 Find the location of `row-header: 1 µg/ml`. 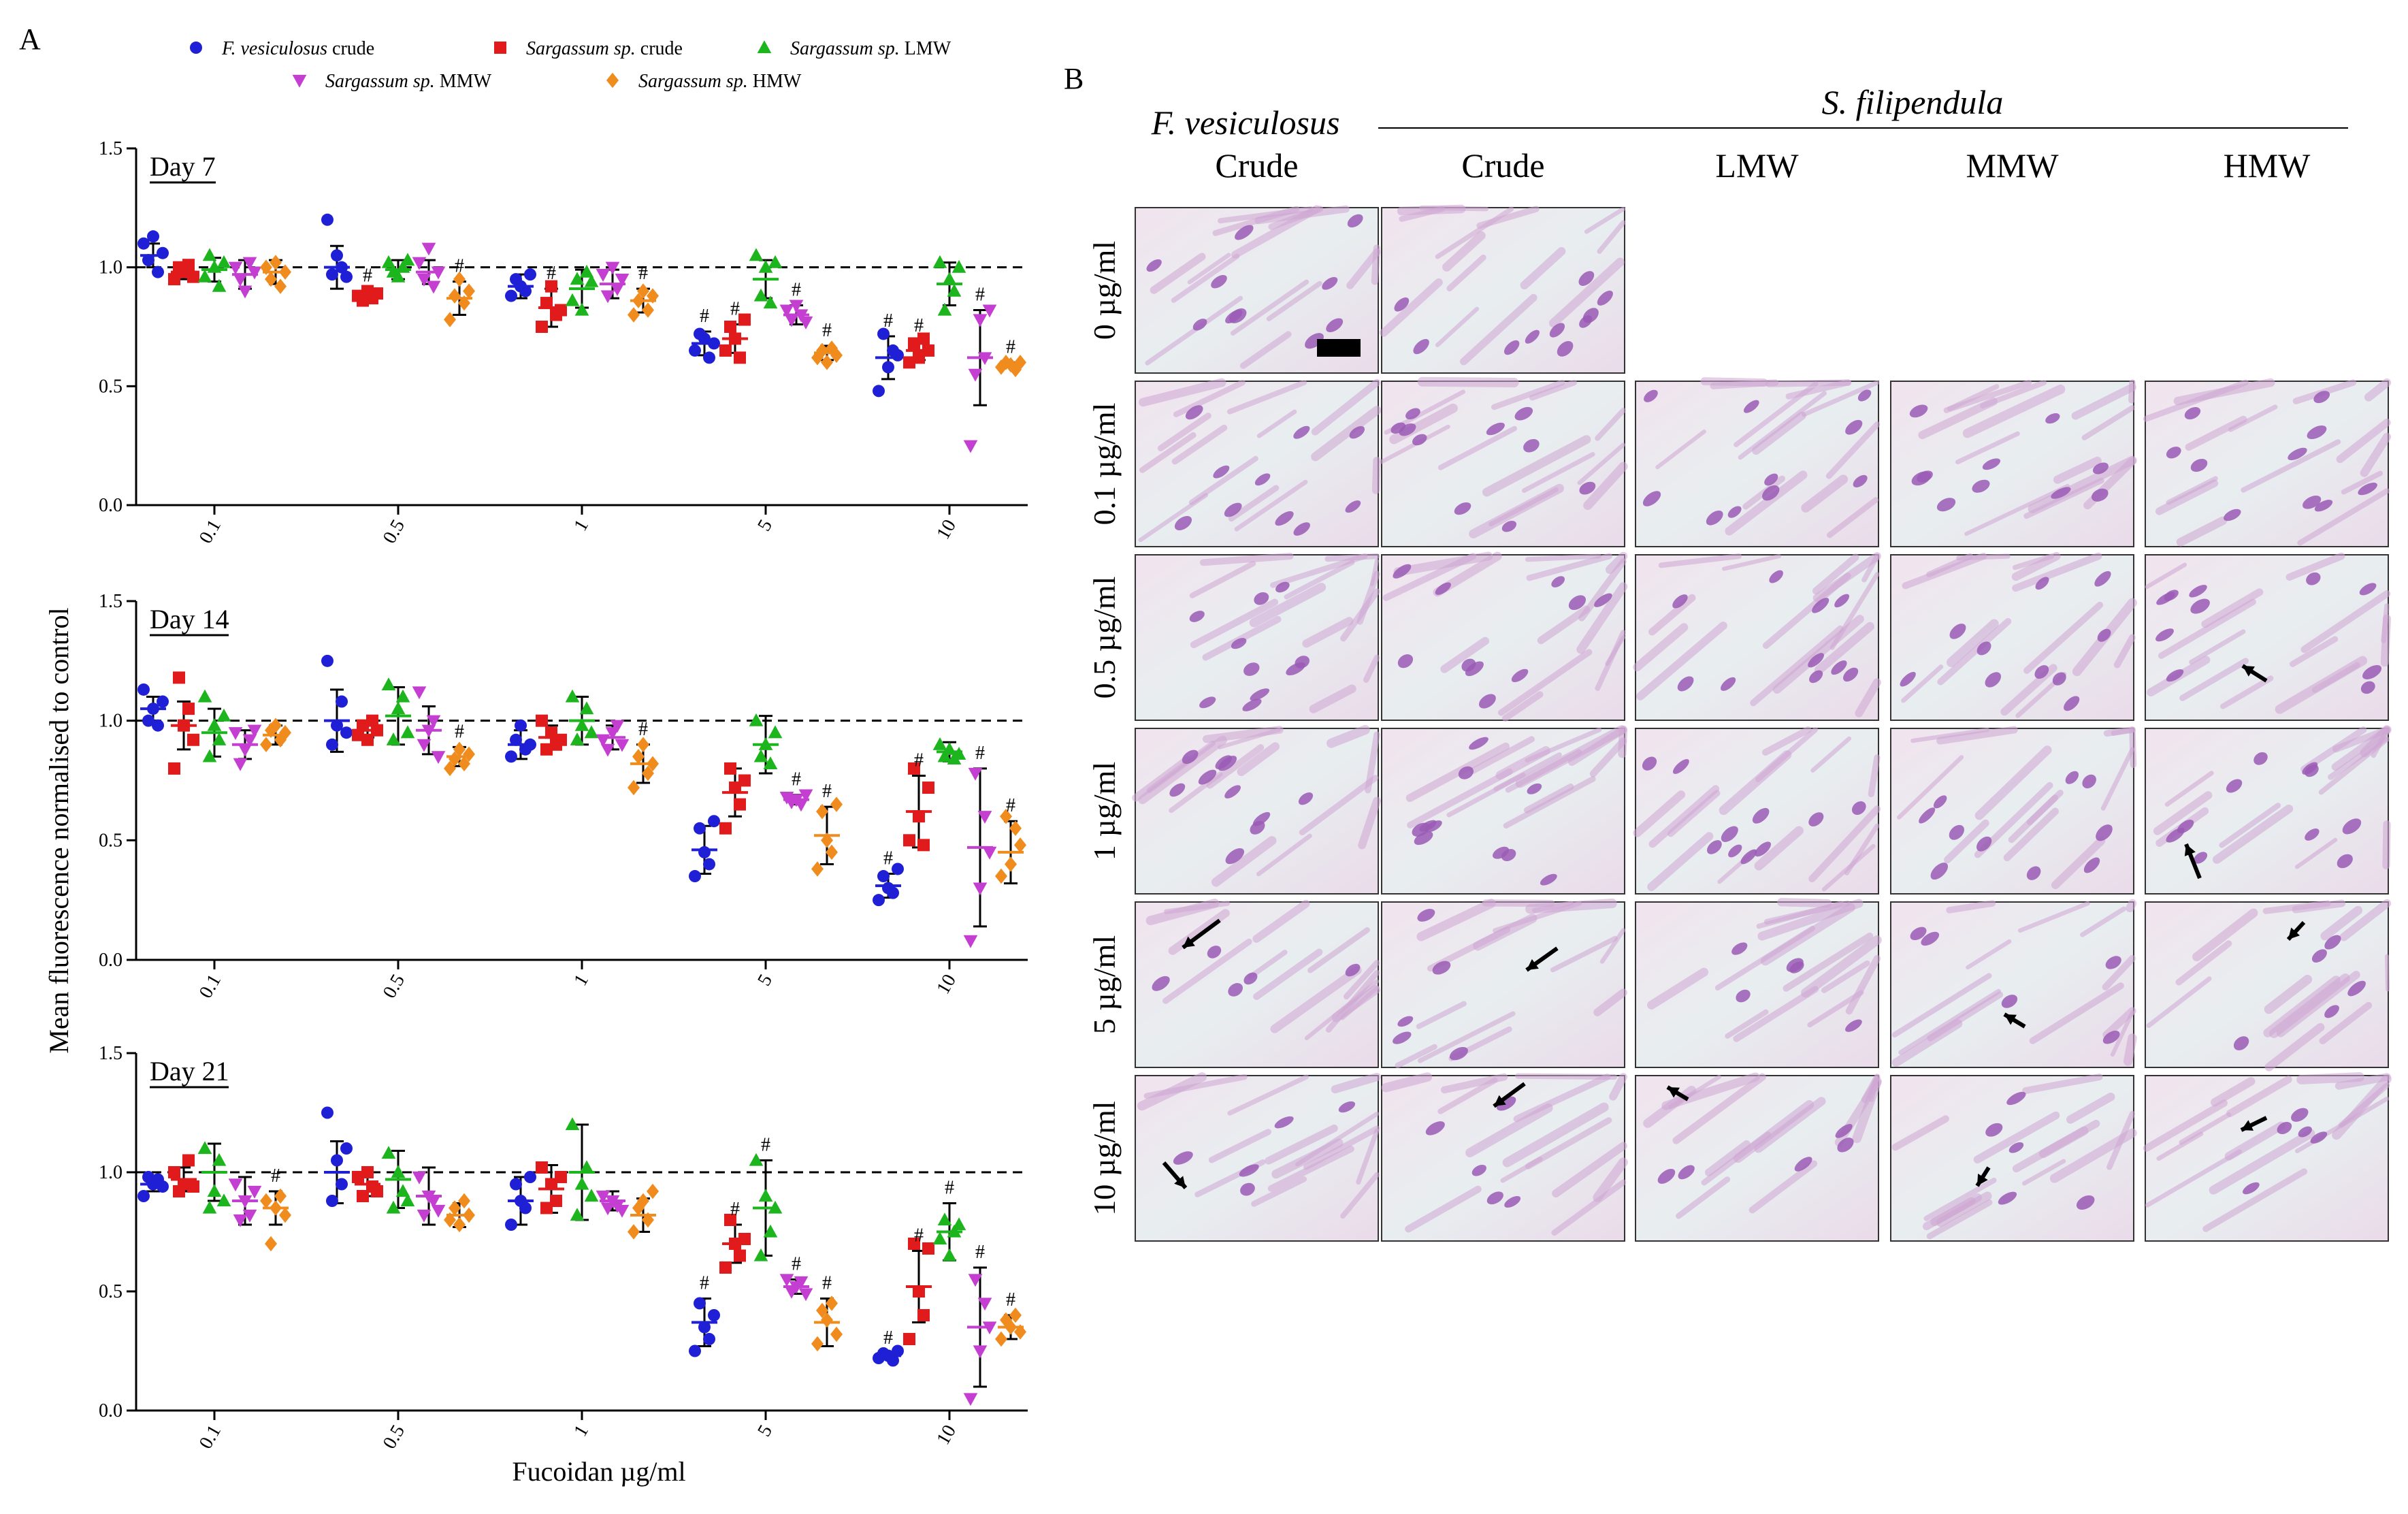

row-header: 1 µg/ml is located at coordinates (1105, 811).